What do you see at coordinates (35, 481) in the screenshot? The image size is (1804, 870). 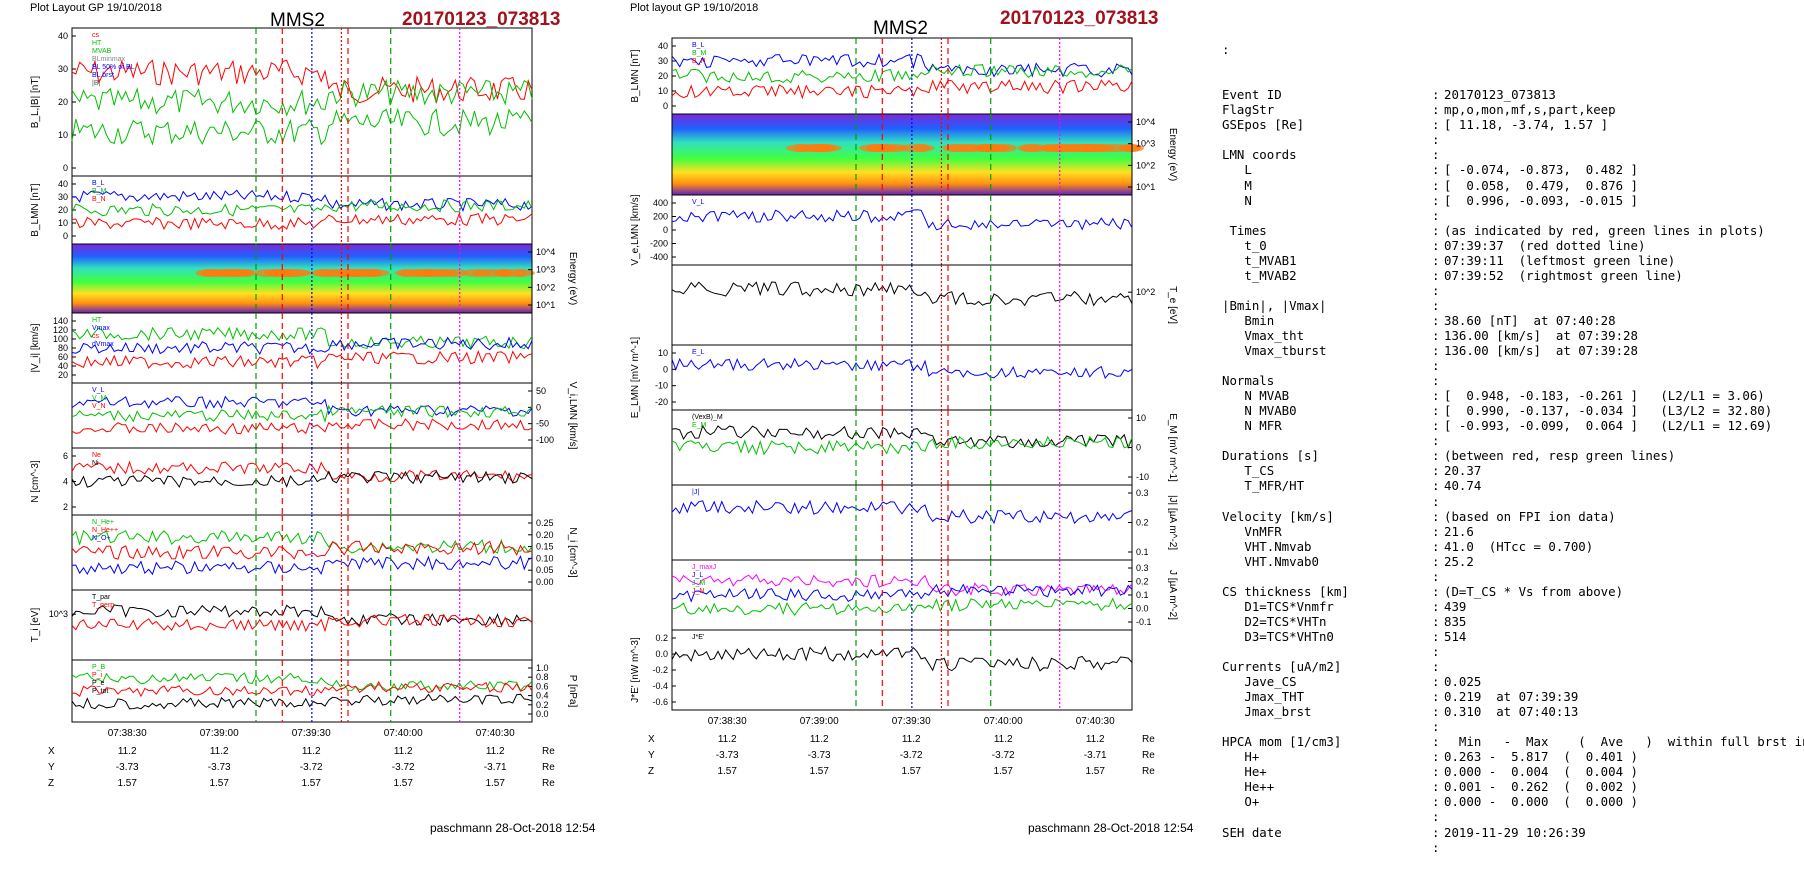 I see `y-axis-label: N [cm^-3]` at bounding box center [35, 481].